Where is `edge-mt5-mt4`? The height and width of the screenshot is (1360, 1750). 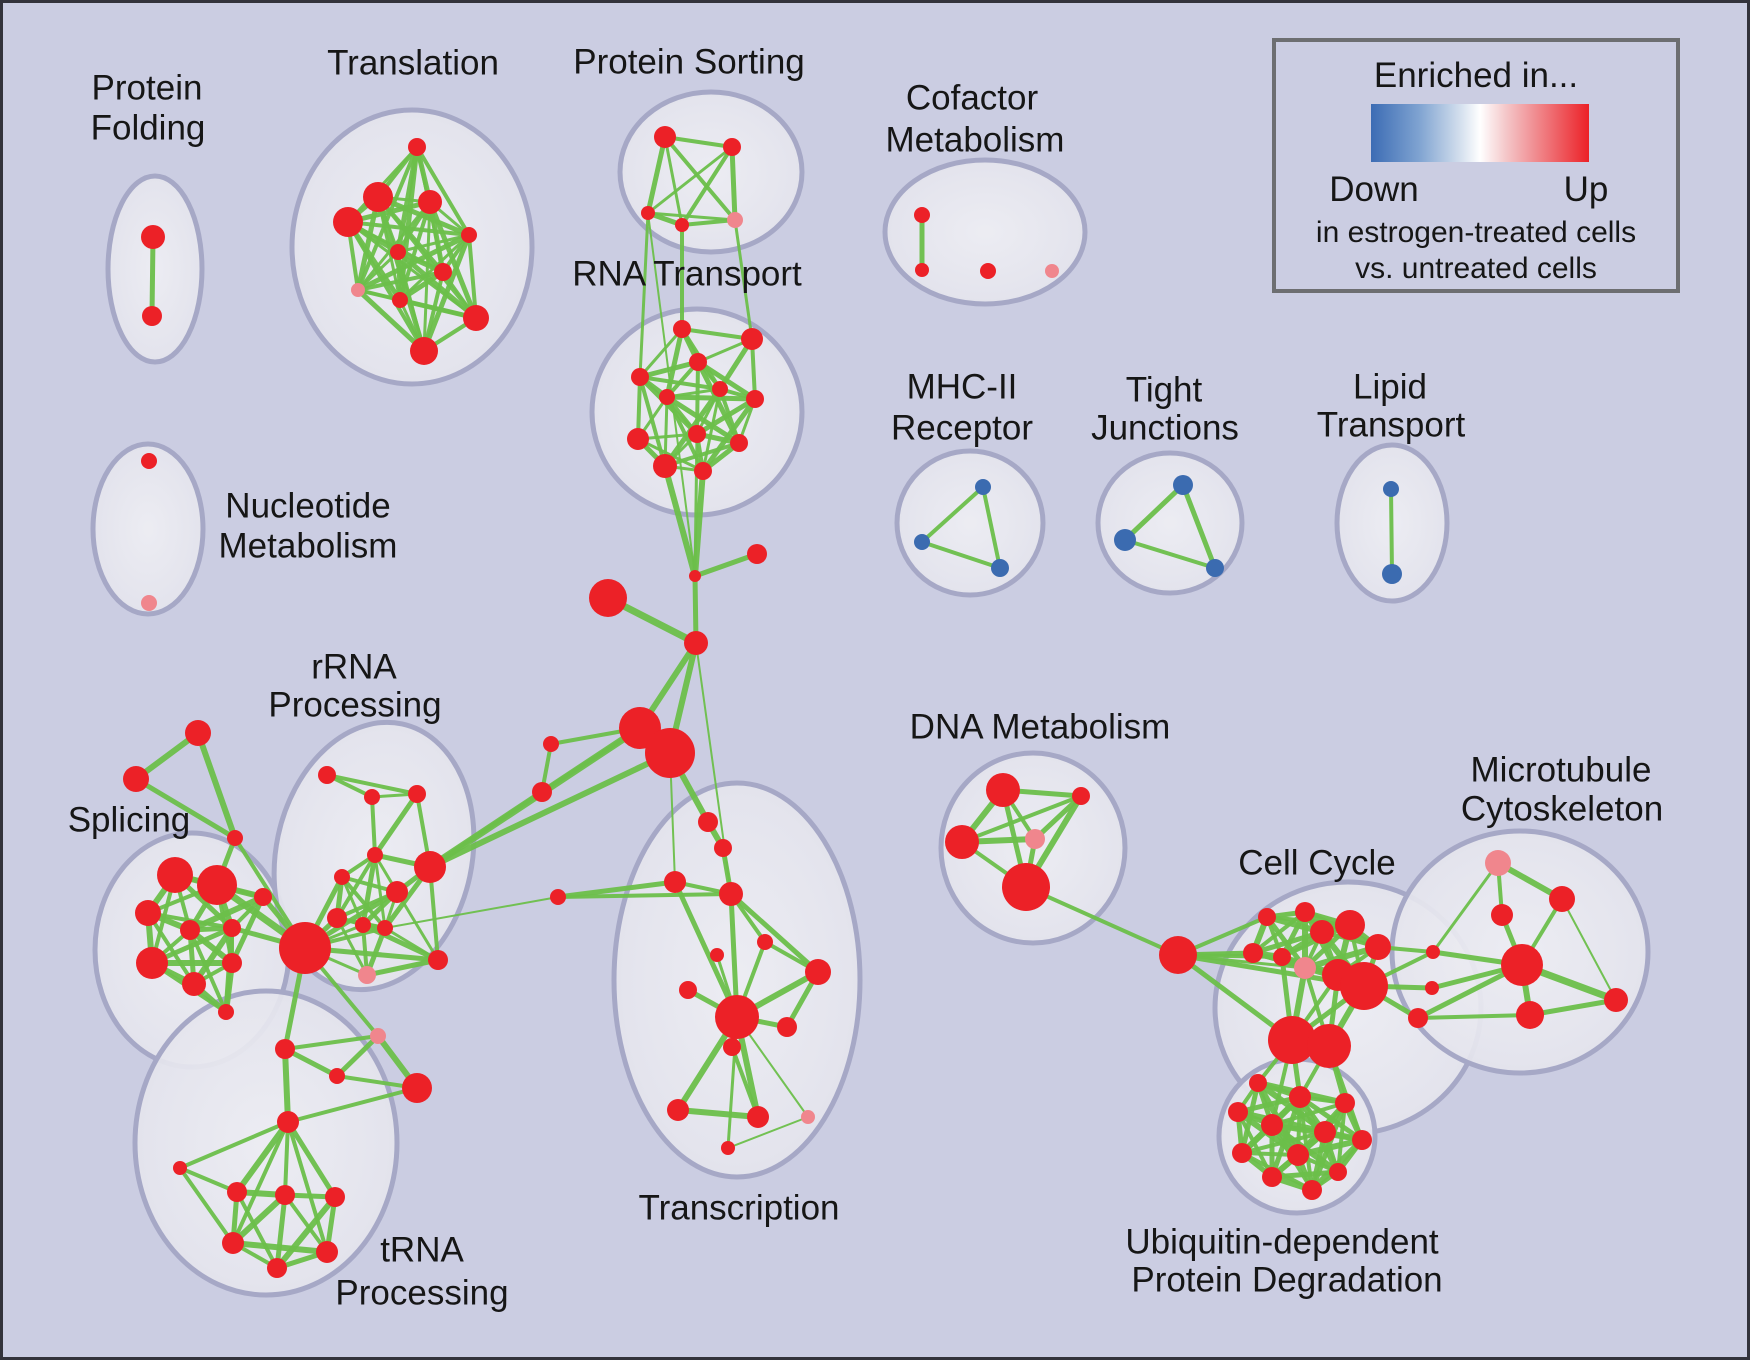 edge-mt5-mt4 is located at coordinates (1573, 1007).